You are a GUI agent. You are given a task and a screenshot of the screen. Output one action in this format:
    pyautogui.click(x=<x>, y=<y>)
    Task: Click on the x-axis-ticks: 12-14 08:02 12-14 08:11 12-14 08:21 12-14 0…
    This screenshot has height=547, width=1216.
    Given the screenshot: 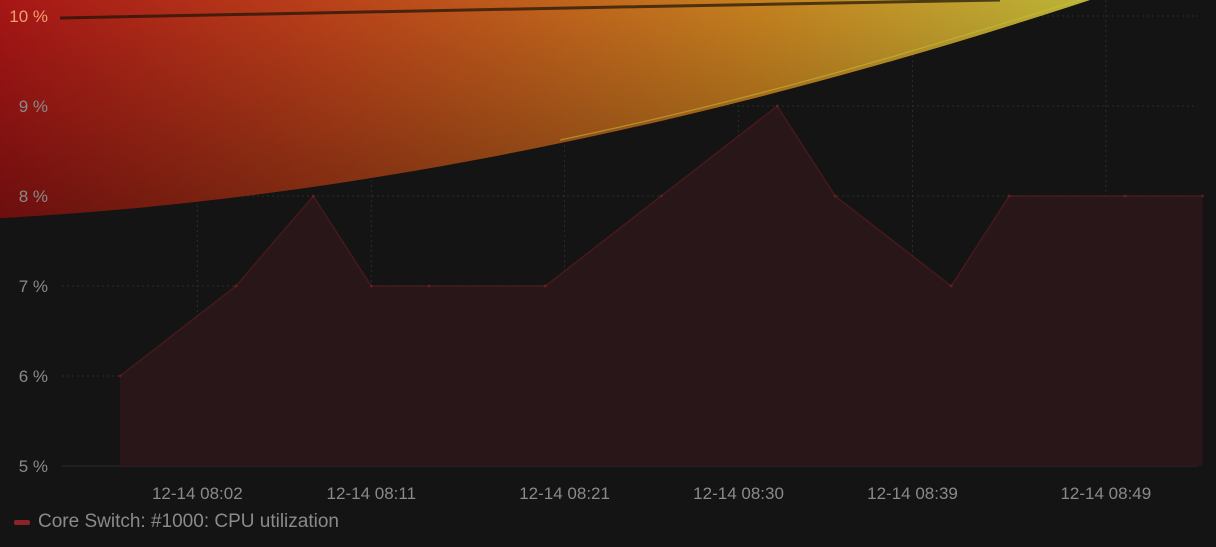 What is the action you would take?
    pyautogui.click(x=651, y=493)
    